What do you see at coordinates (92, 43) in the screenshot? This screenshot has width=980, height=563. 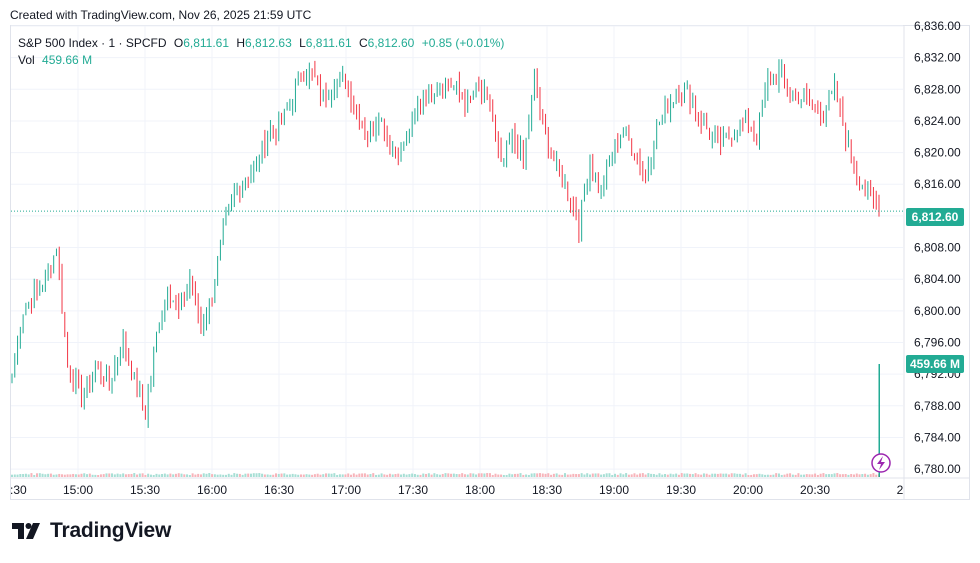 I see `symbol-label: S&P 500 Index · 1 · SPCFD` at bounding box center [92, 43].